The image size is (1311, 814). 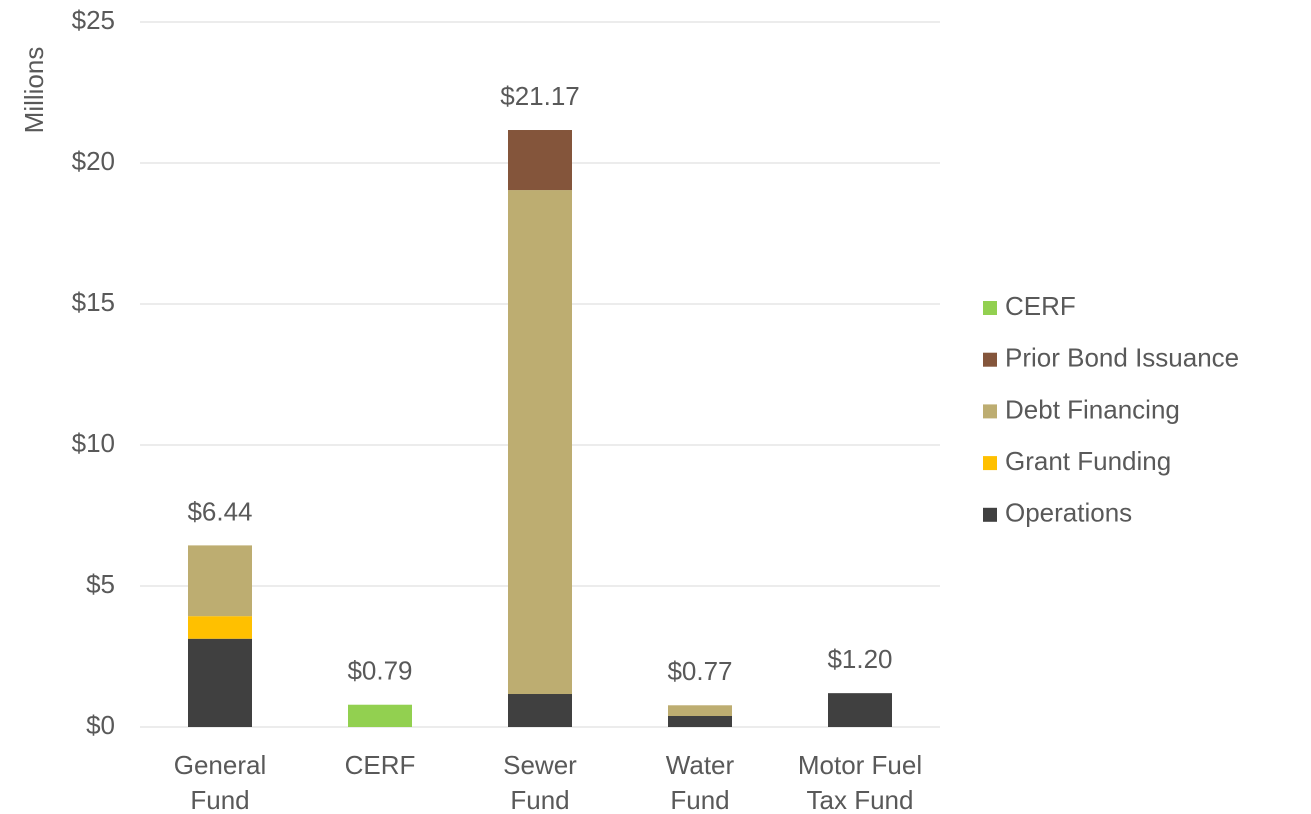 I want to click on y-tick-label: $5, so click(x=100, y=584).